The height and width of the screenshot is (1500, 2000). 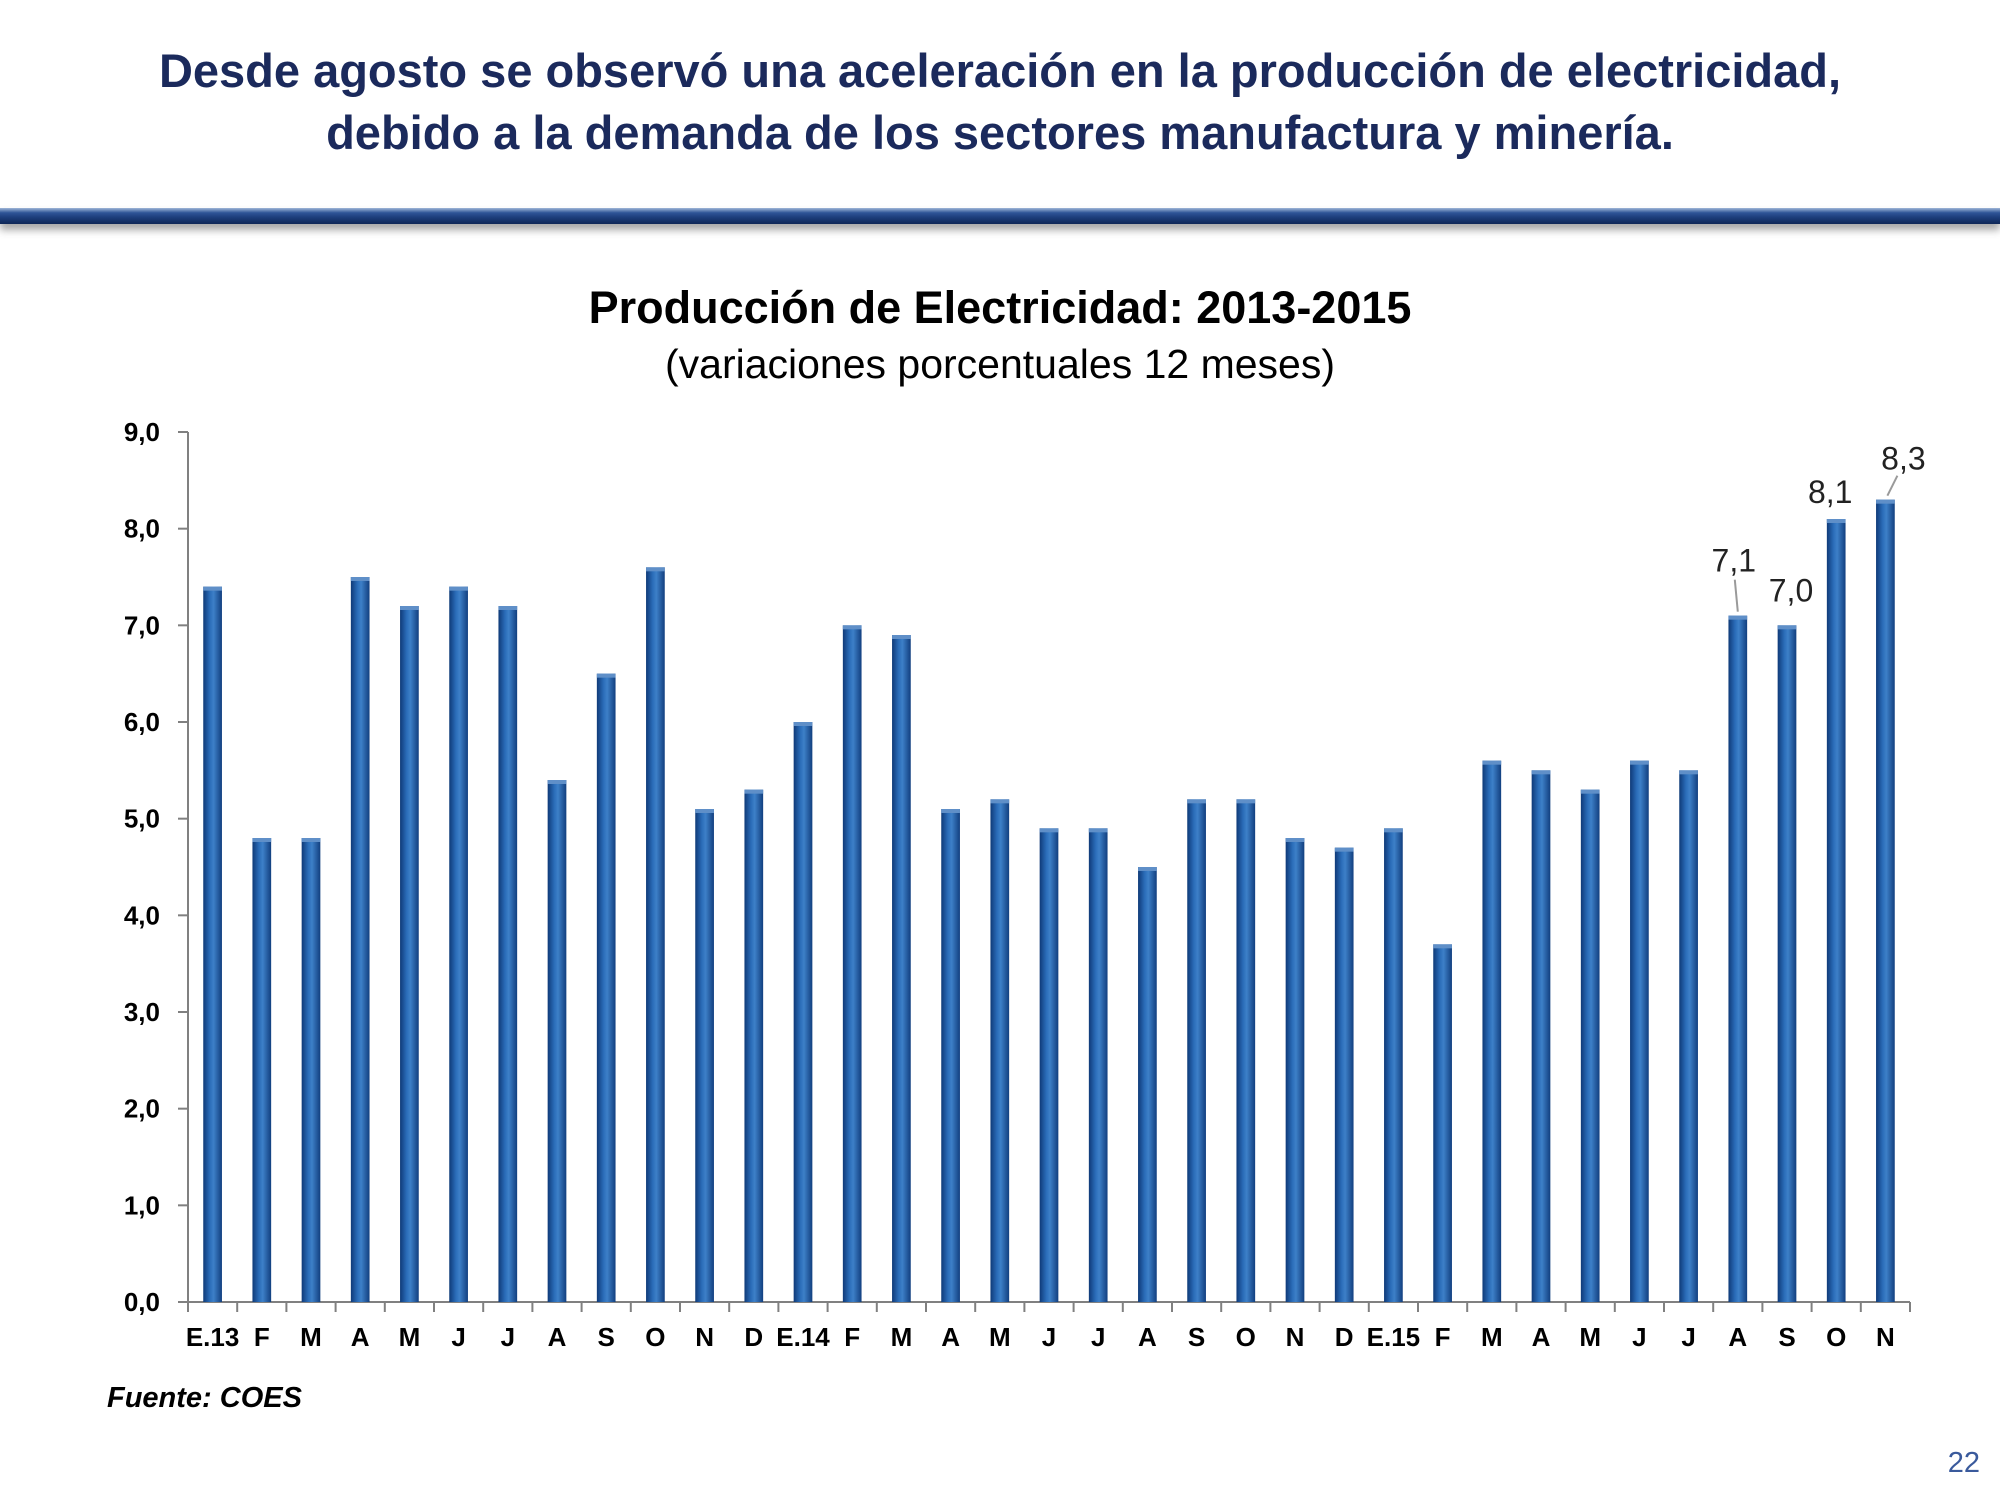 I want to click on y-tick-label: 4,0, so click(x=142, y=915).